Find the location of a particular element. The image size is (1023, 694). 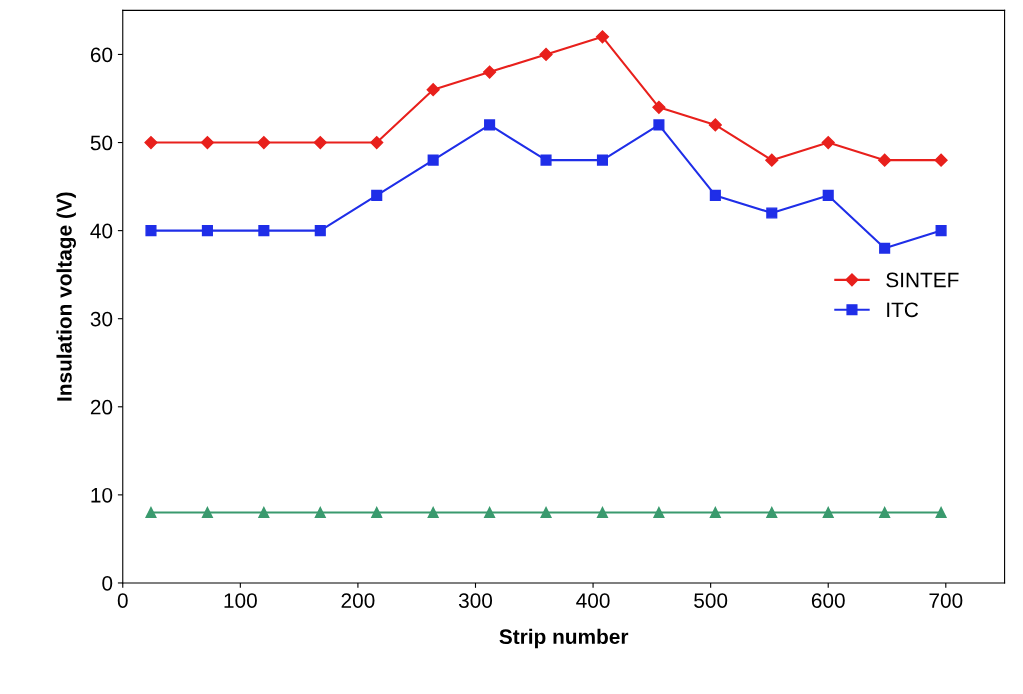

x-tick-label: 700 is located at coordinates (946, 600).